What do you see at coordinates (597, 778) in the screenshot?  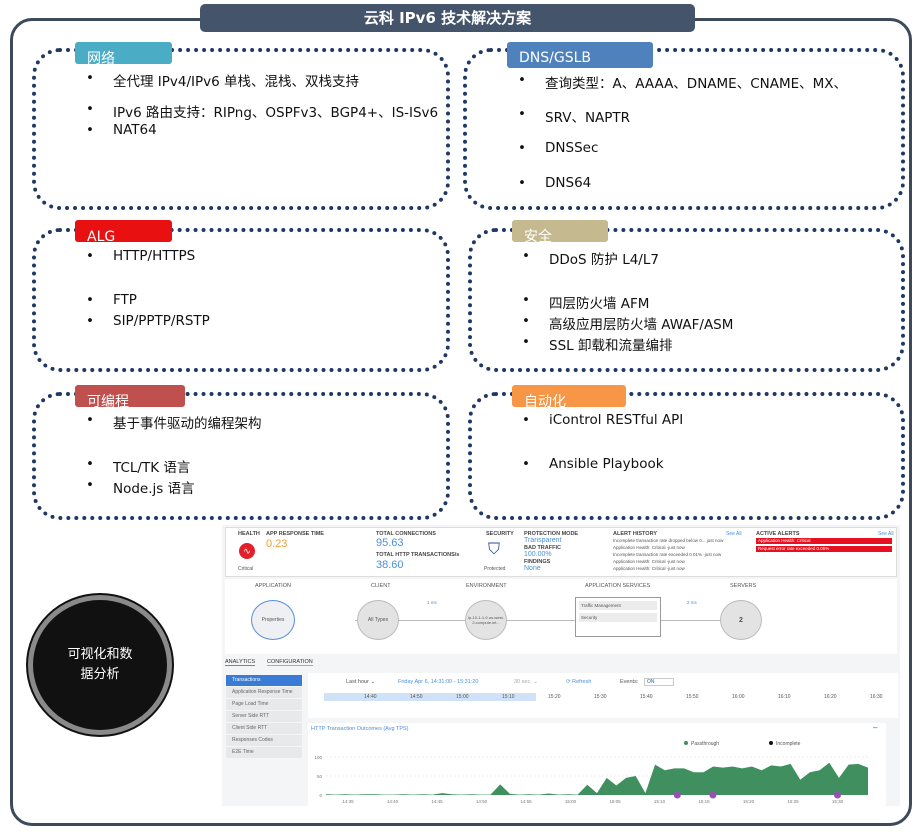 I see `passthrough-area` at bounding box center [597, 778].